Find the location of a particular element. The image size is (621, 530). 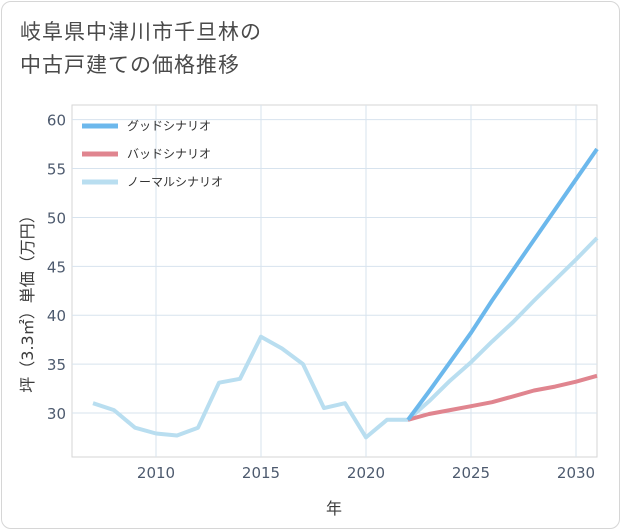

y-tick-labels: 30 35 40 45 50 55 60 is located at coordinates (56, 267).